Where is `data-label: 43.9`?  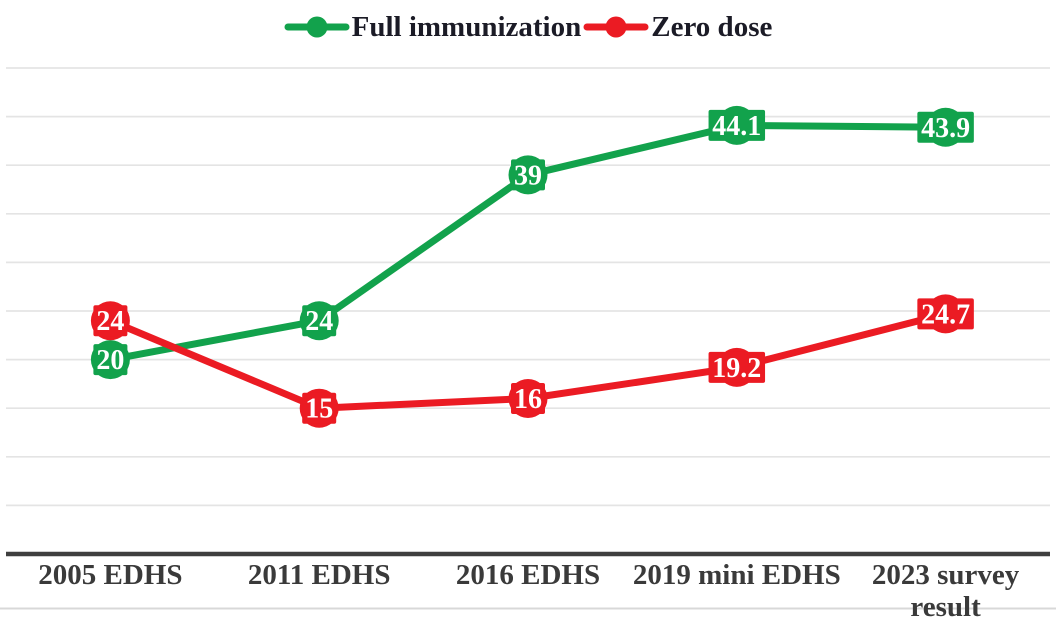 data-label: 43.9 is located at coordinates (945, 128).